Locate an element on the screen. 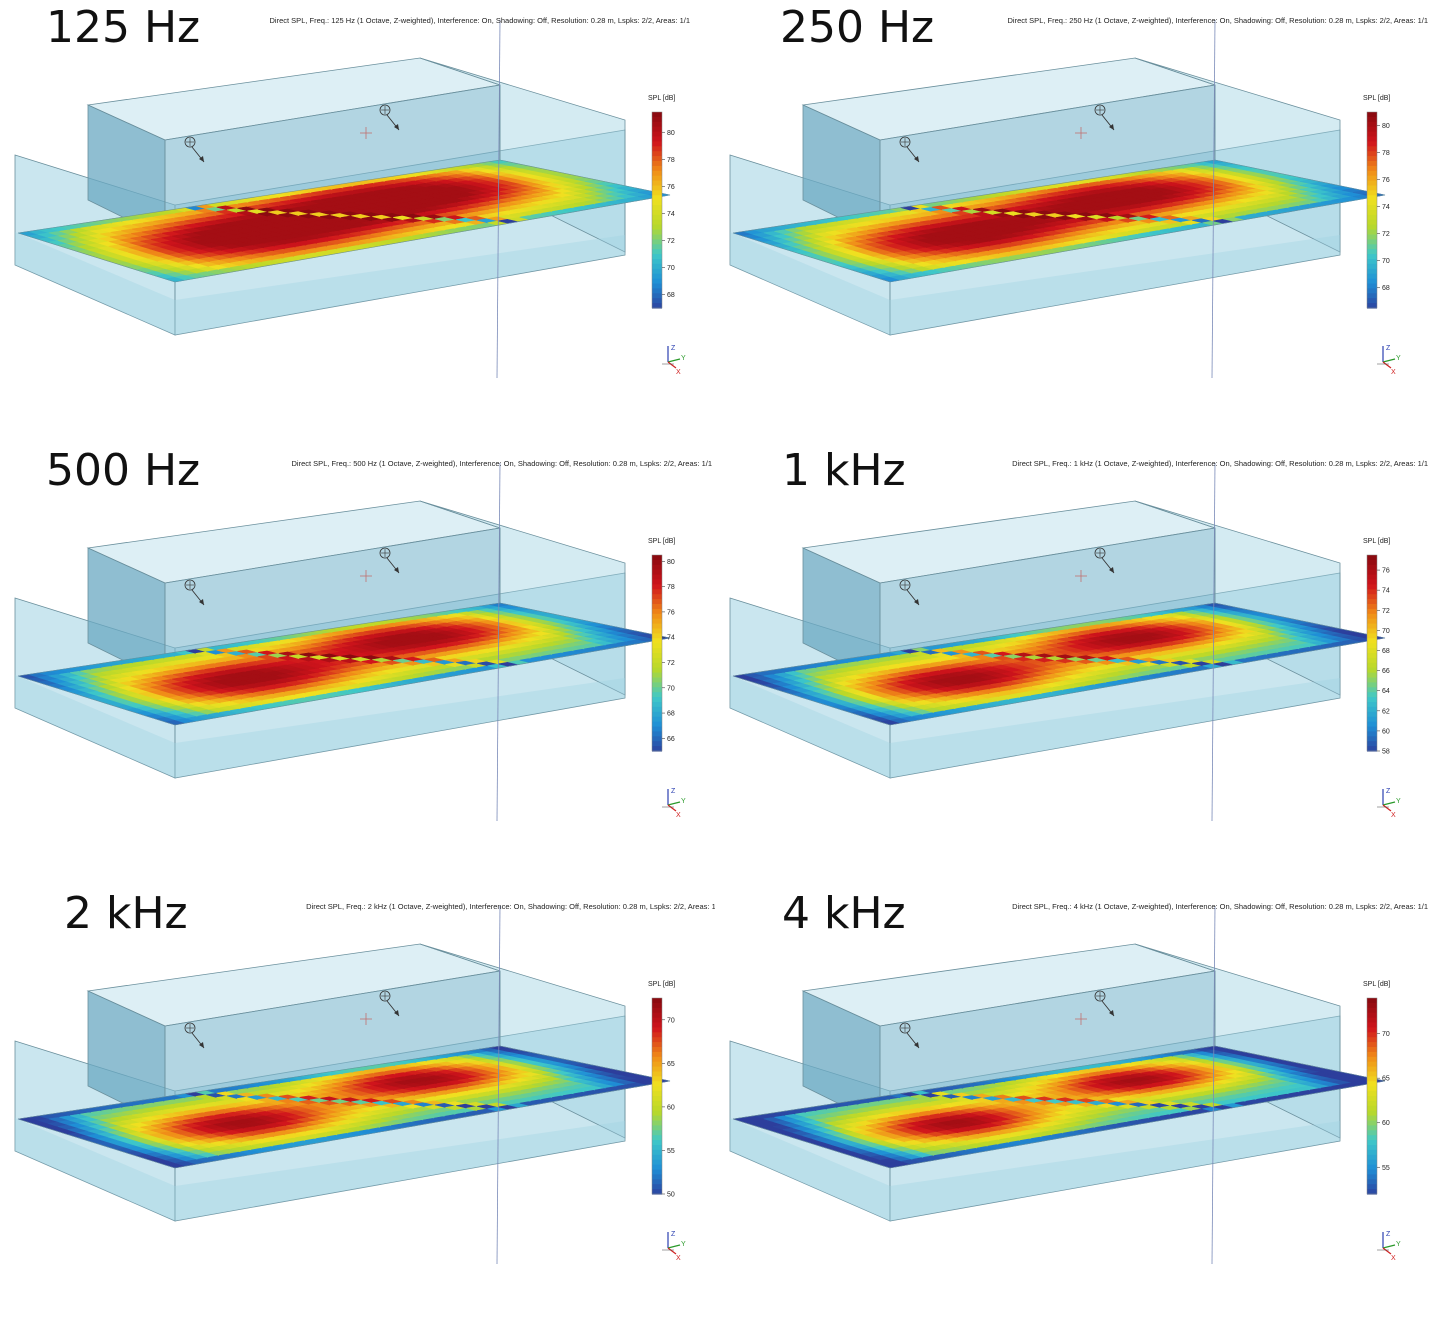  colorbar-tick-label: 58 is located at coordinates (1386, 752).